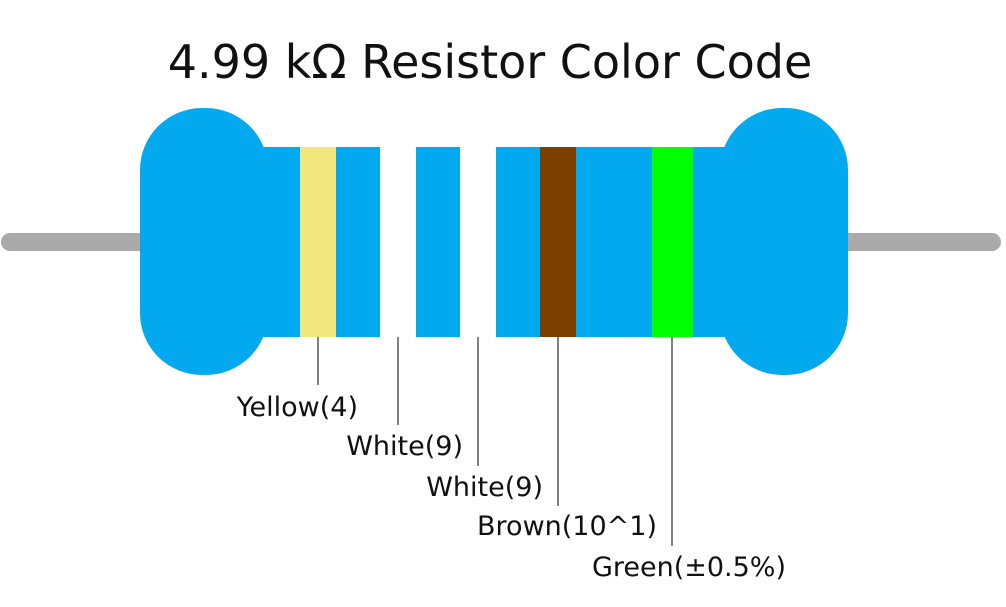  Describe the element at coordinates (297, 407) in the screenshot. I see `band-label: Yellow(4)` at that location.